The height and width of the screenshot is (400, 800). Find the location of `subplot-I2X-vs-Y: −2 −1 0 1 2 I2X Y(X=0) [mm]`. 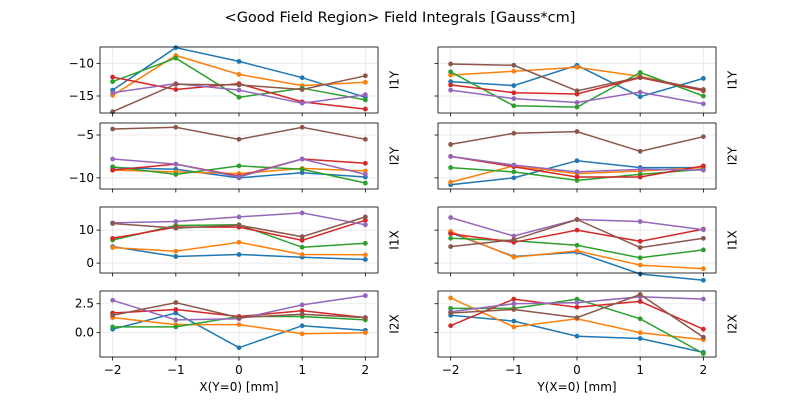

subplot-I2X-vs-Y: −2 −1 0 1 2 I2X Y(X=0) [mm] is located at coordinates (587, 342).